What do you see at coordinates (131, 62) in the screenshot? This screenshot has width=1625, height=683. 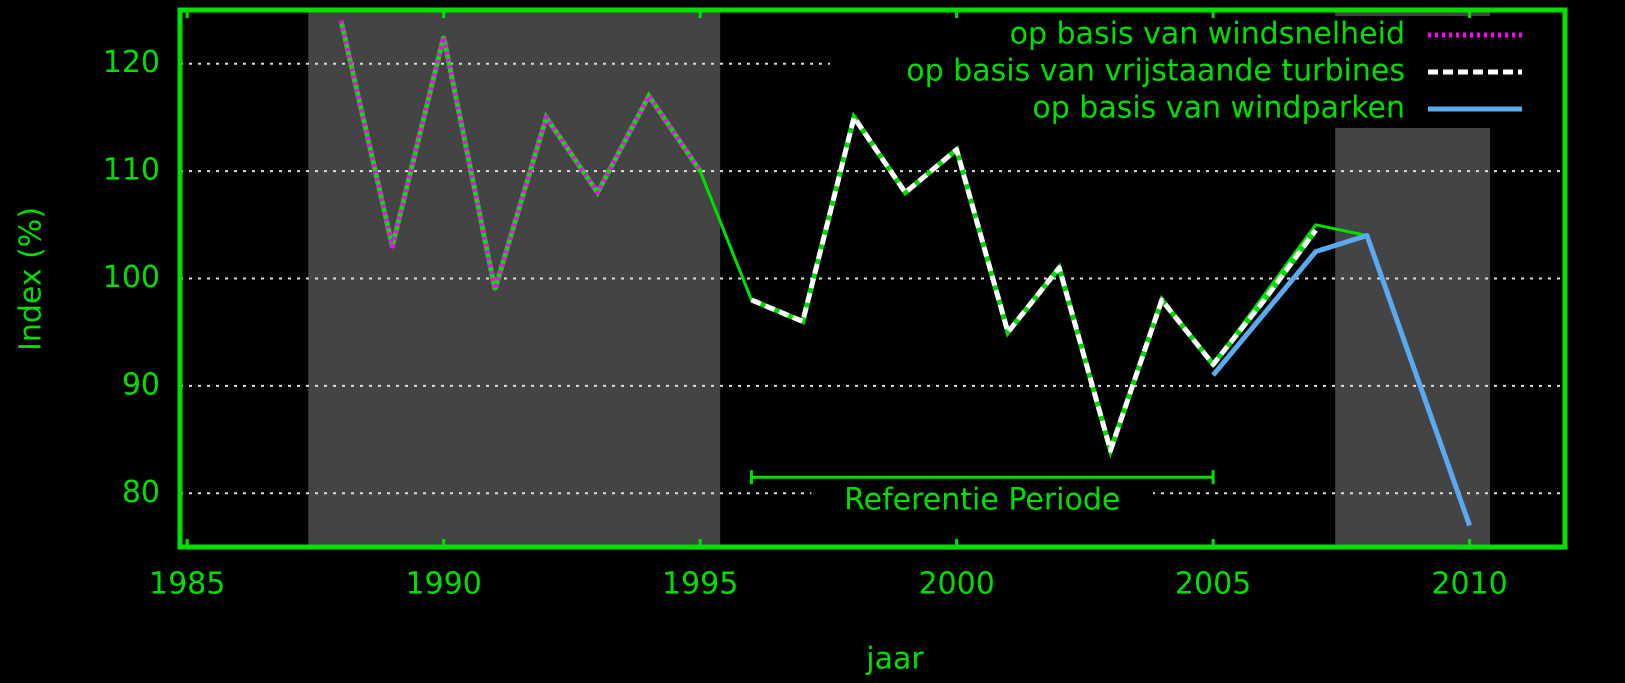 I see `y-tick-label: 120` at bounding box center [131, 62].